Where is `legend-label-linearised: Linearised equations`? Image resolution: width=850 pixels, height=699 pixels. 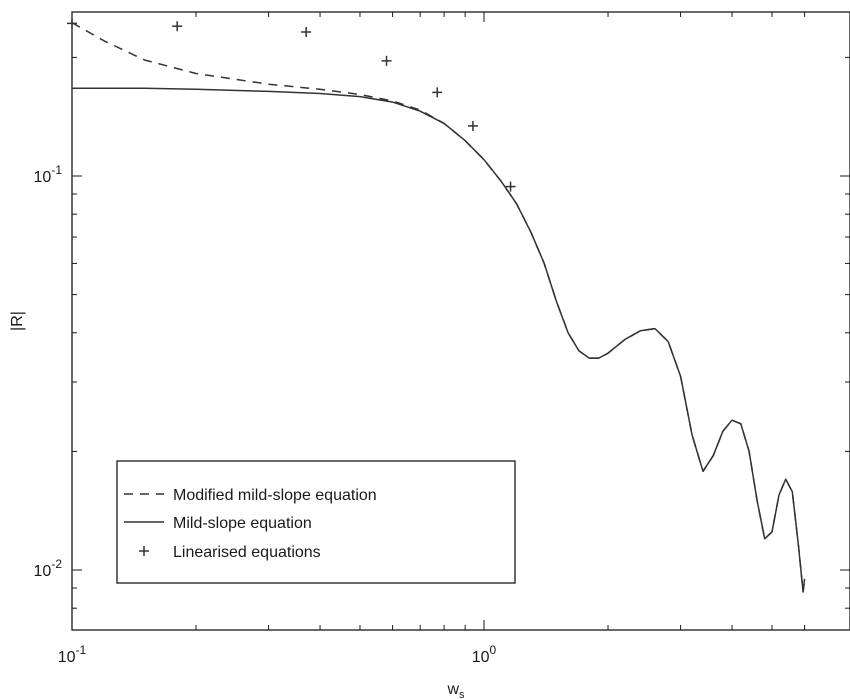 legend-label-linearised: Linearised equations is located at coordinates (247, 552).